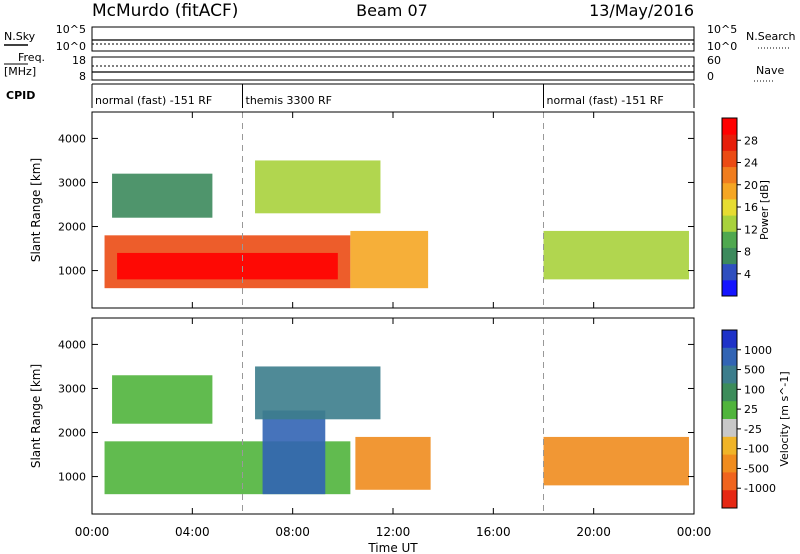 Image resolution: width=800 pixels, height=554 pixels. Describe the element at coordinates (754, 370) in the screenshot. I see `colorbar-tick-label: 500` at that location.